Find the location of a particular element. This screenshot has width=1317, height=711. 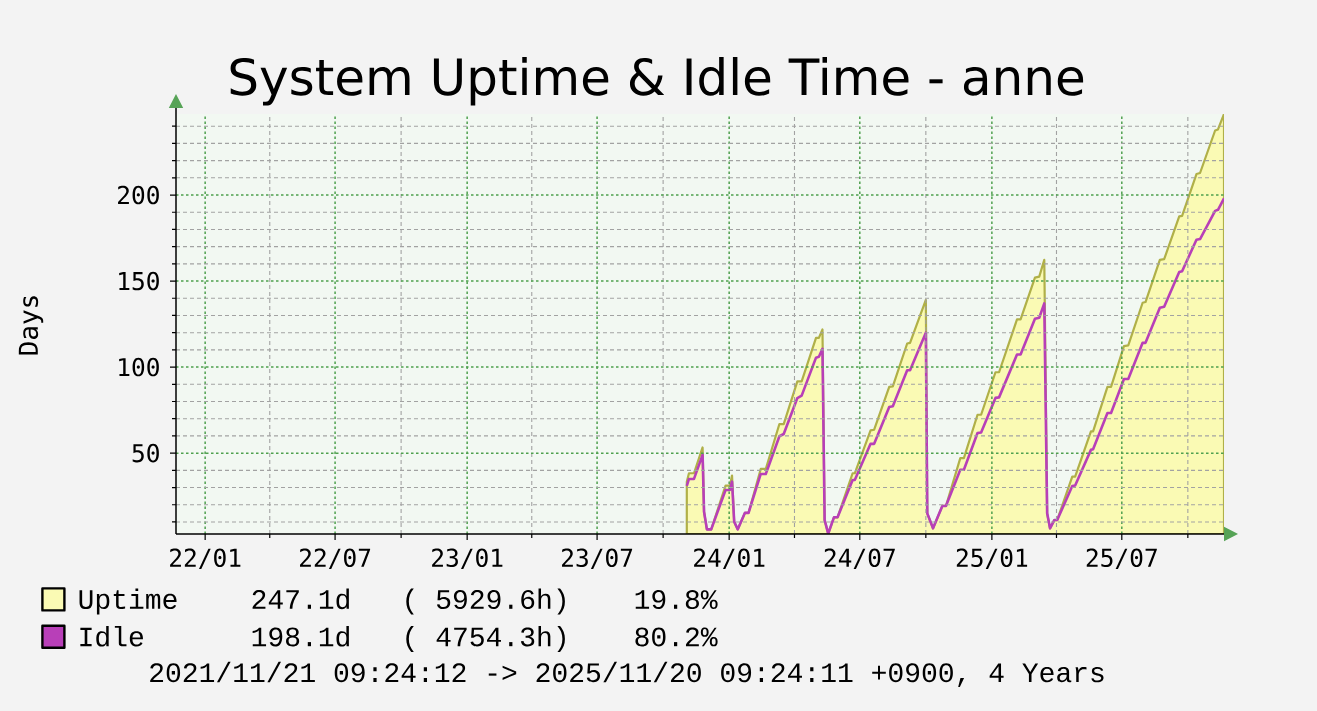

text: ( 4754.3h) is located at coordinates (485, 639).